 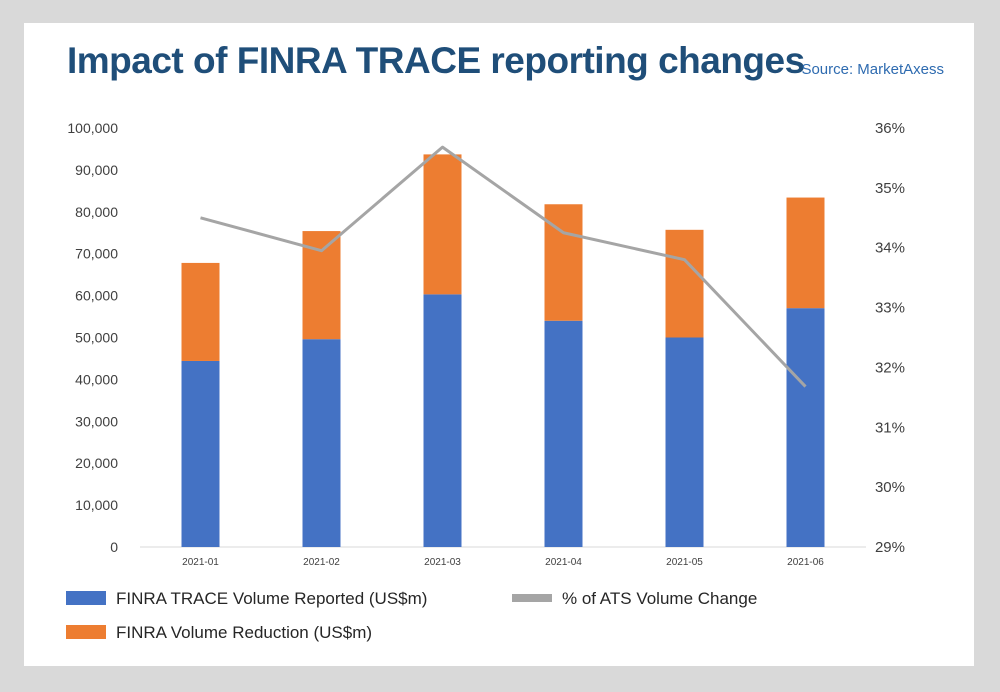 What do you see at coordinates (96, 338) in the screenshot?
I see `left-axis-tick-label: 50,000` at bounding box center [96, 338].